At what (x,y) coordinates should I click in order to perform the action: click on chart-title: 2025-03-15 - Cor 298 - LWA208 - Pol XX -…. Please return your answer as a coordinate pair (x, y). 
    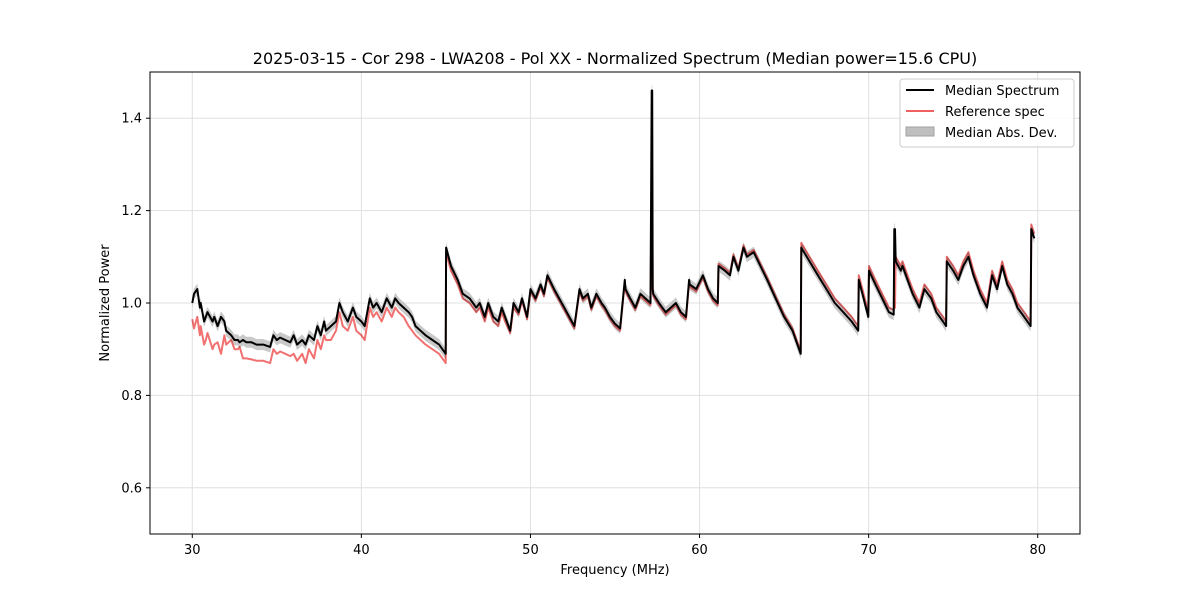
    Looking at the image, I should click on (615, 58).